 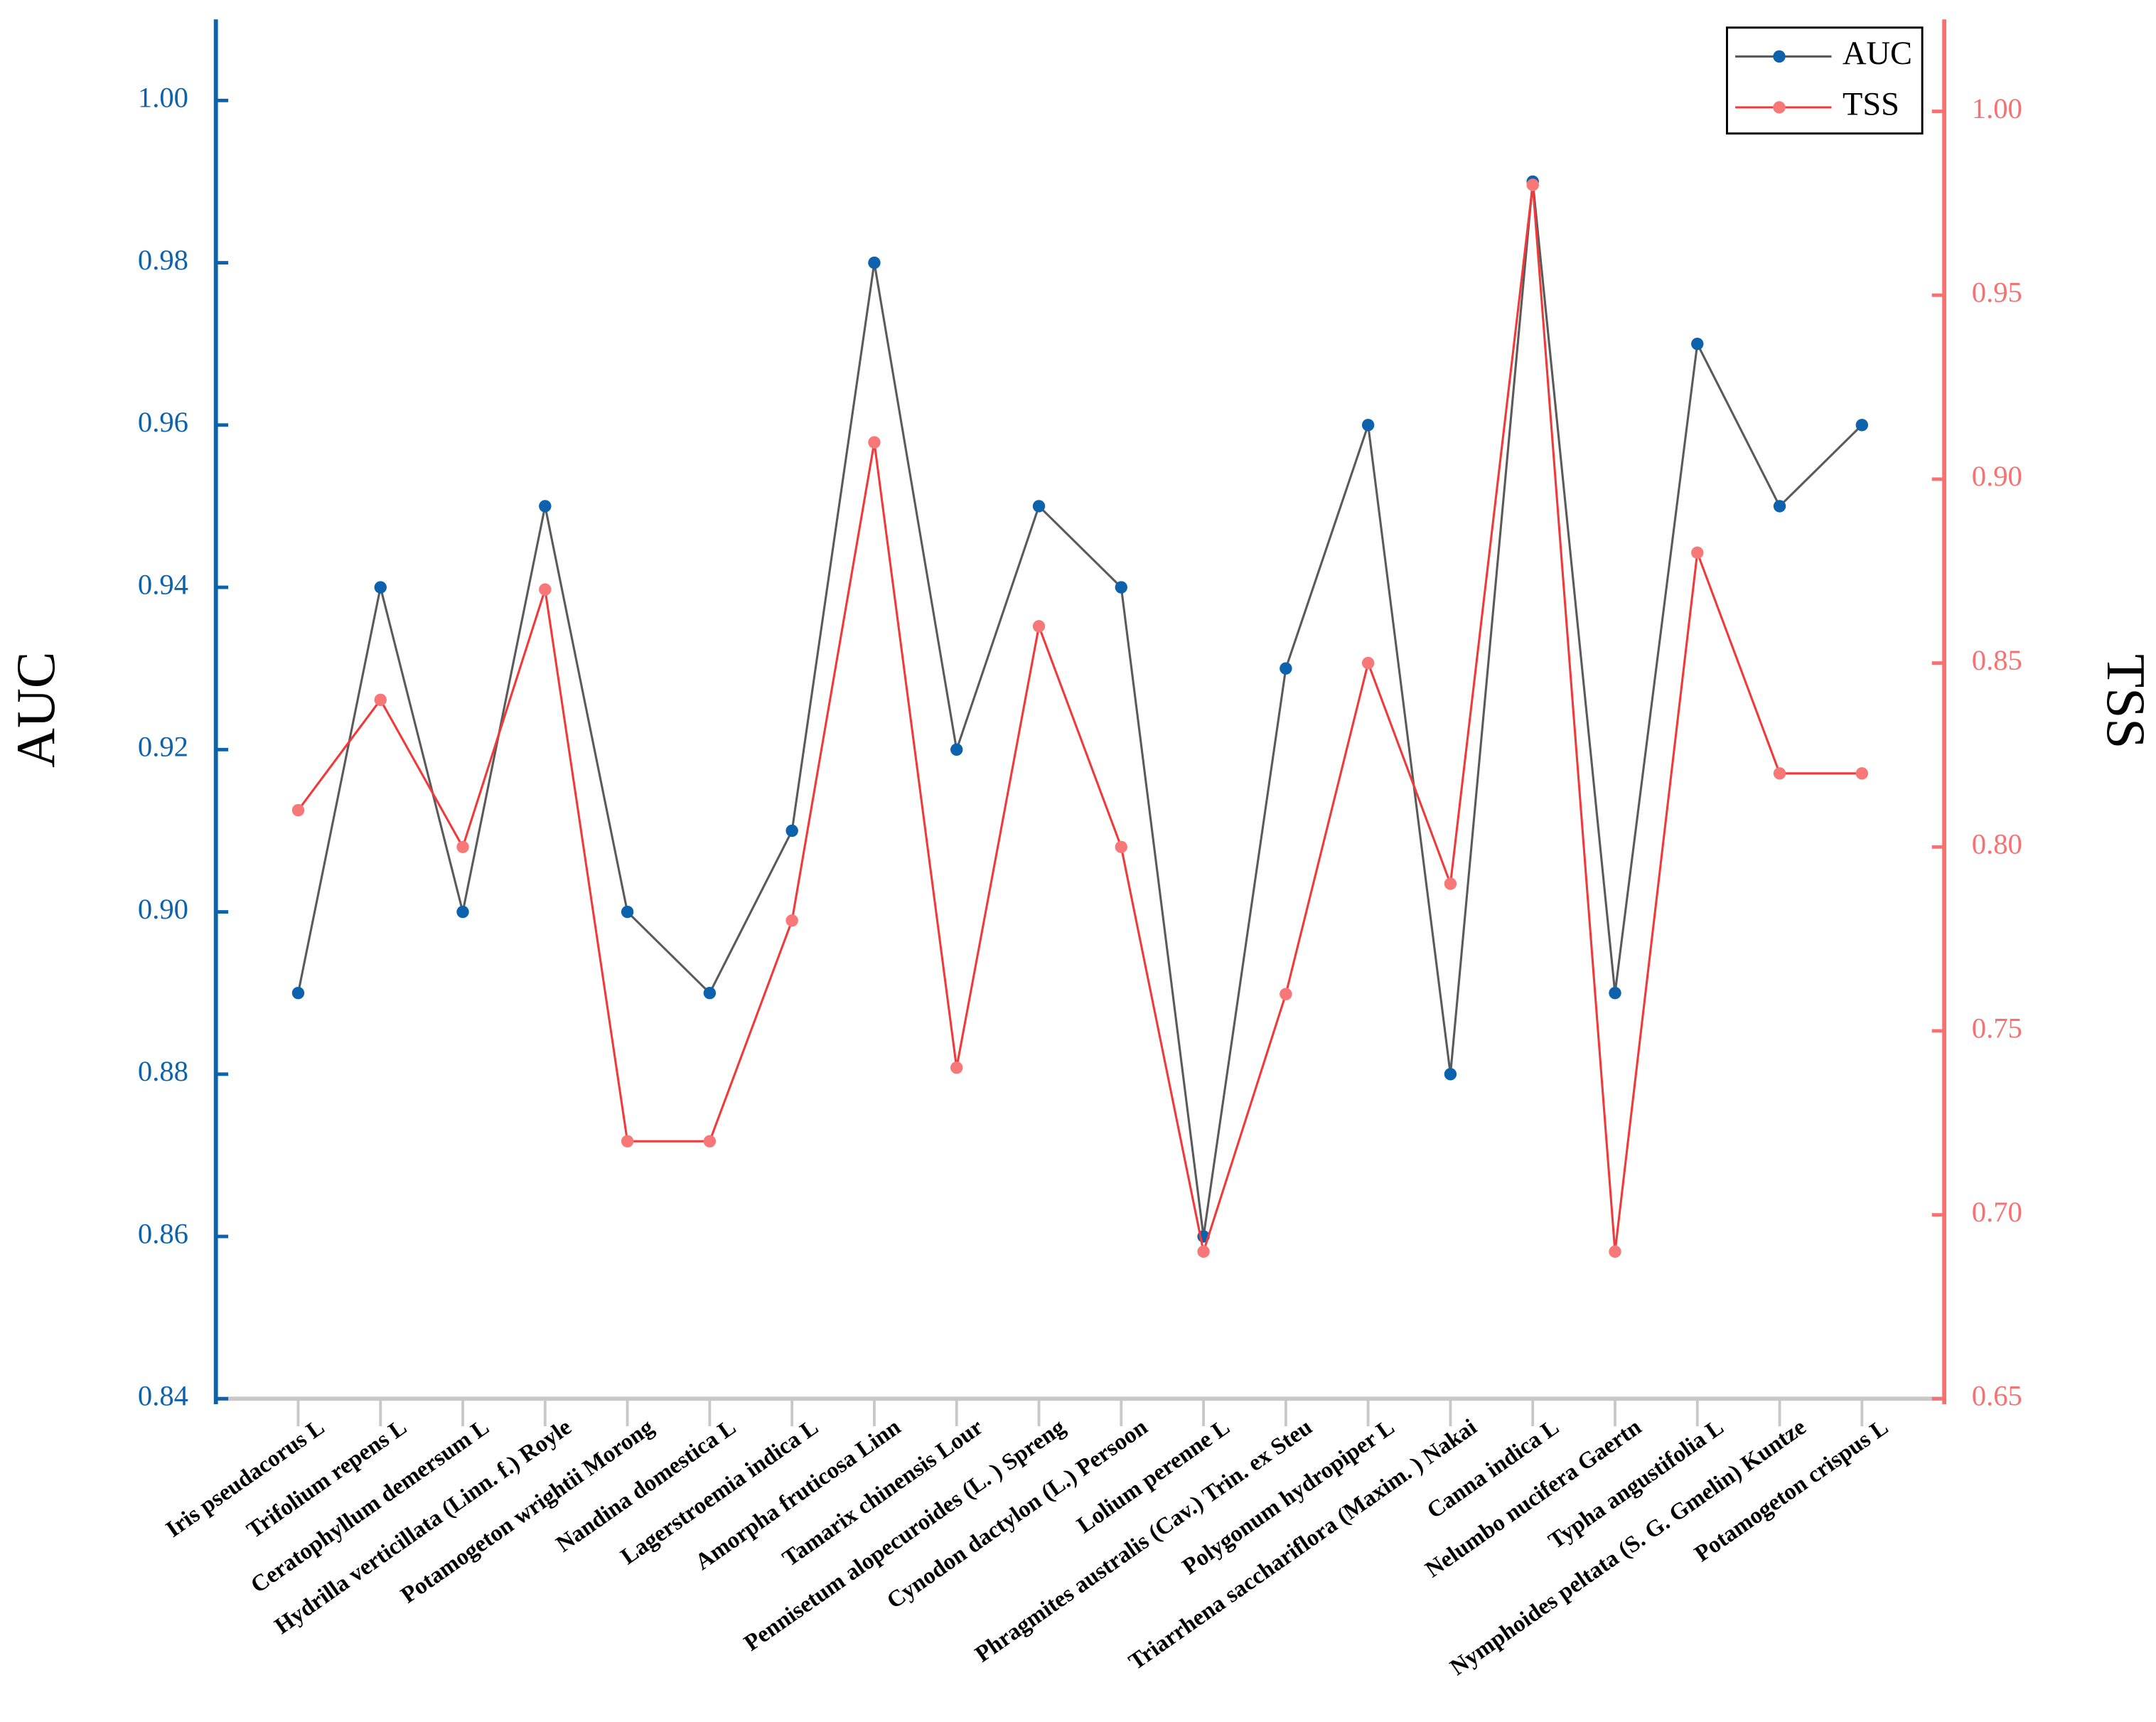 What do you see at coordinates (163, 98) in the screenshot?
I see `y-tick-label: 1.00` at bounding box center [163, 98].